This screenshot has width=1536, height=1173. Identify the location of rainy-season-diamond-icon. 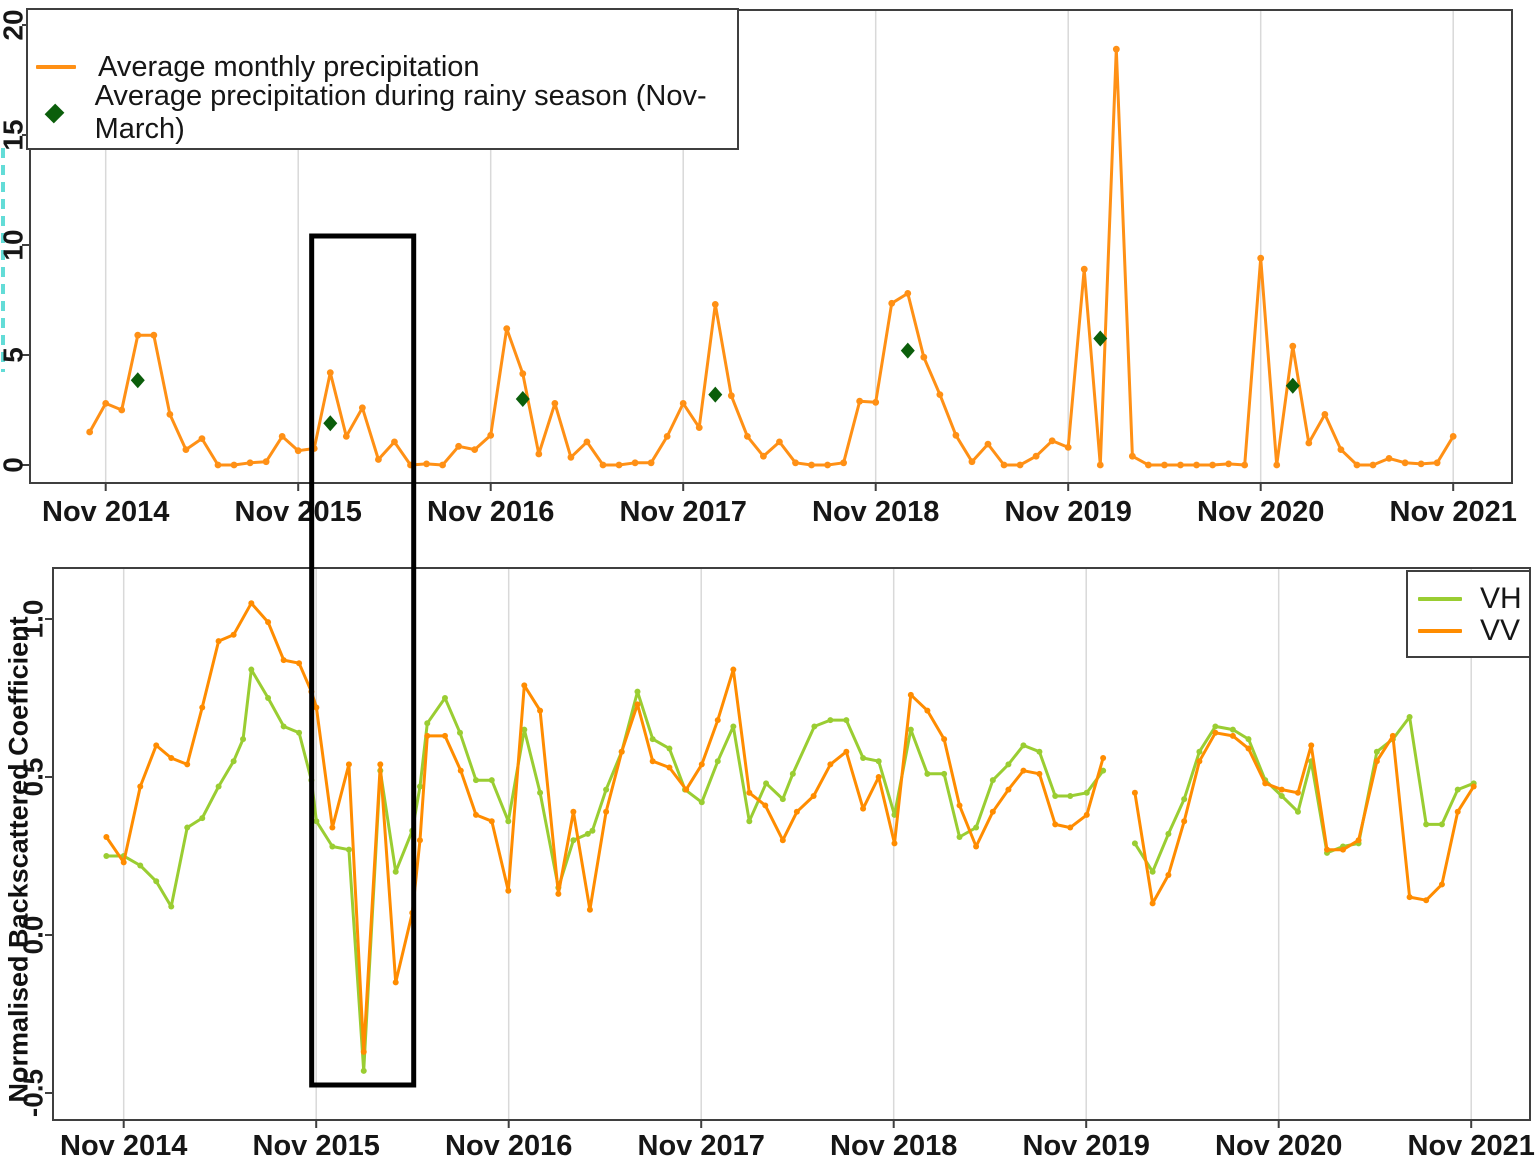
(54, 113).